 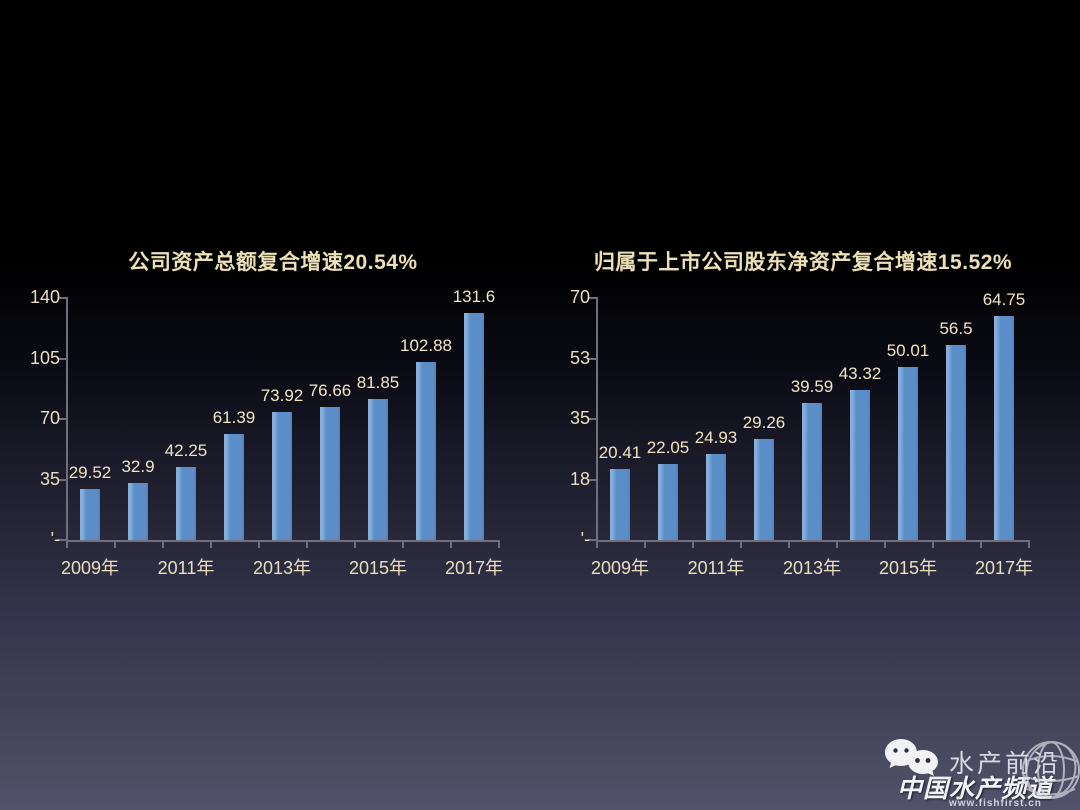 What do you see at coordinates (812, 387) in the screenshot?
I see `bar-value-label: 39.59` at bounding box center [812, 387].